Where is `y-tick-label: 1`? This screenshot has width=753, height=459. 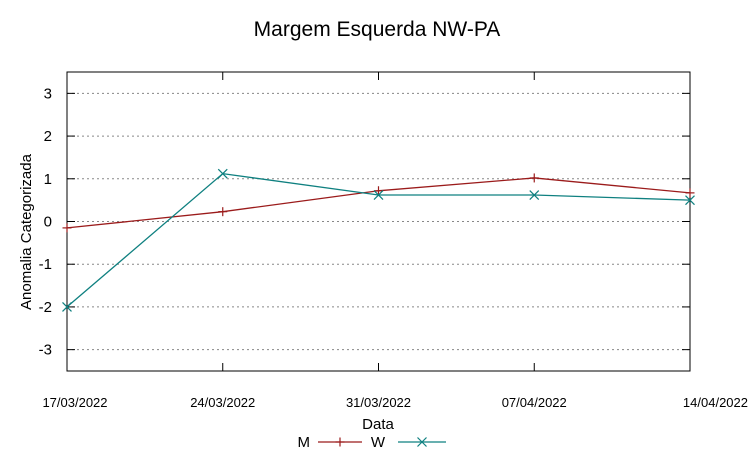 y-tick-label: 1 is located at coordinates (48, 179).